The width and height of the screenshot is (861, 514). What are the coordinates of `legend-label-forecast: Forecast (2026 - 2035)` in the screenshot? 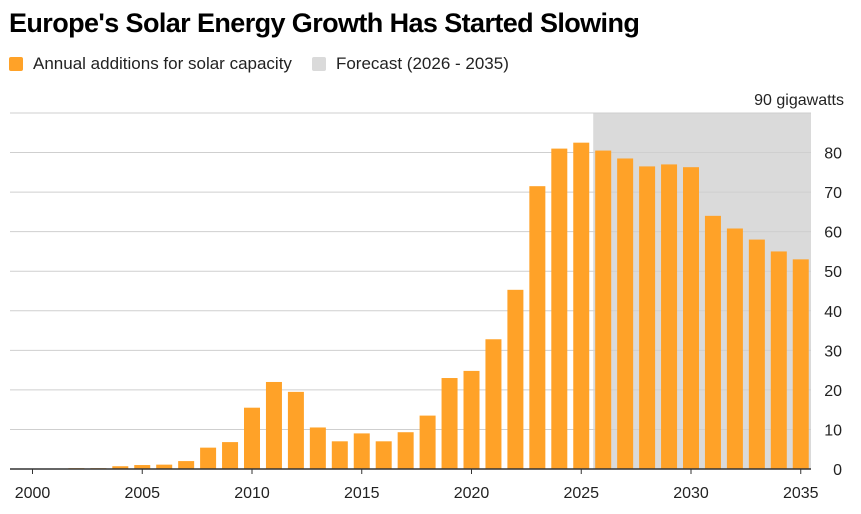 It's located at (422, 63).